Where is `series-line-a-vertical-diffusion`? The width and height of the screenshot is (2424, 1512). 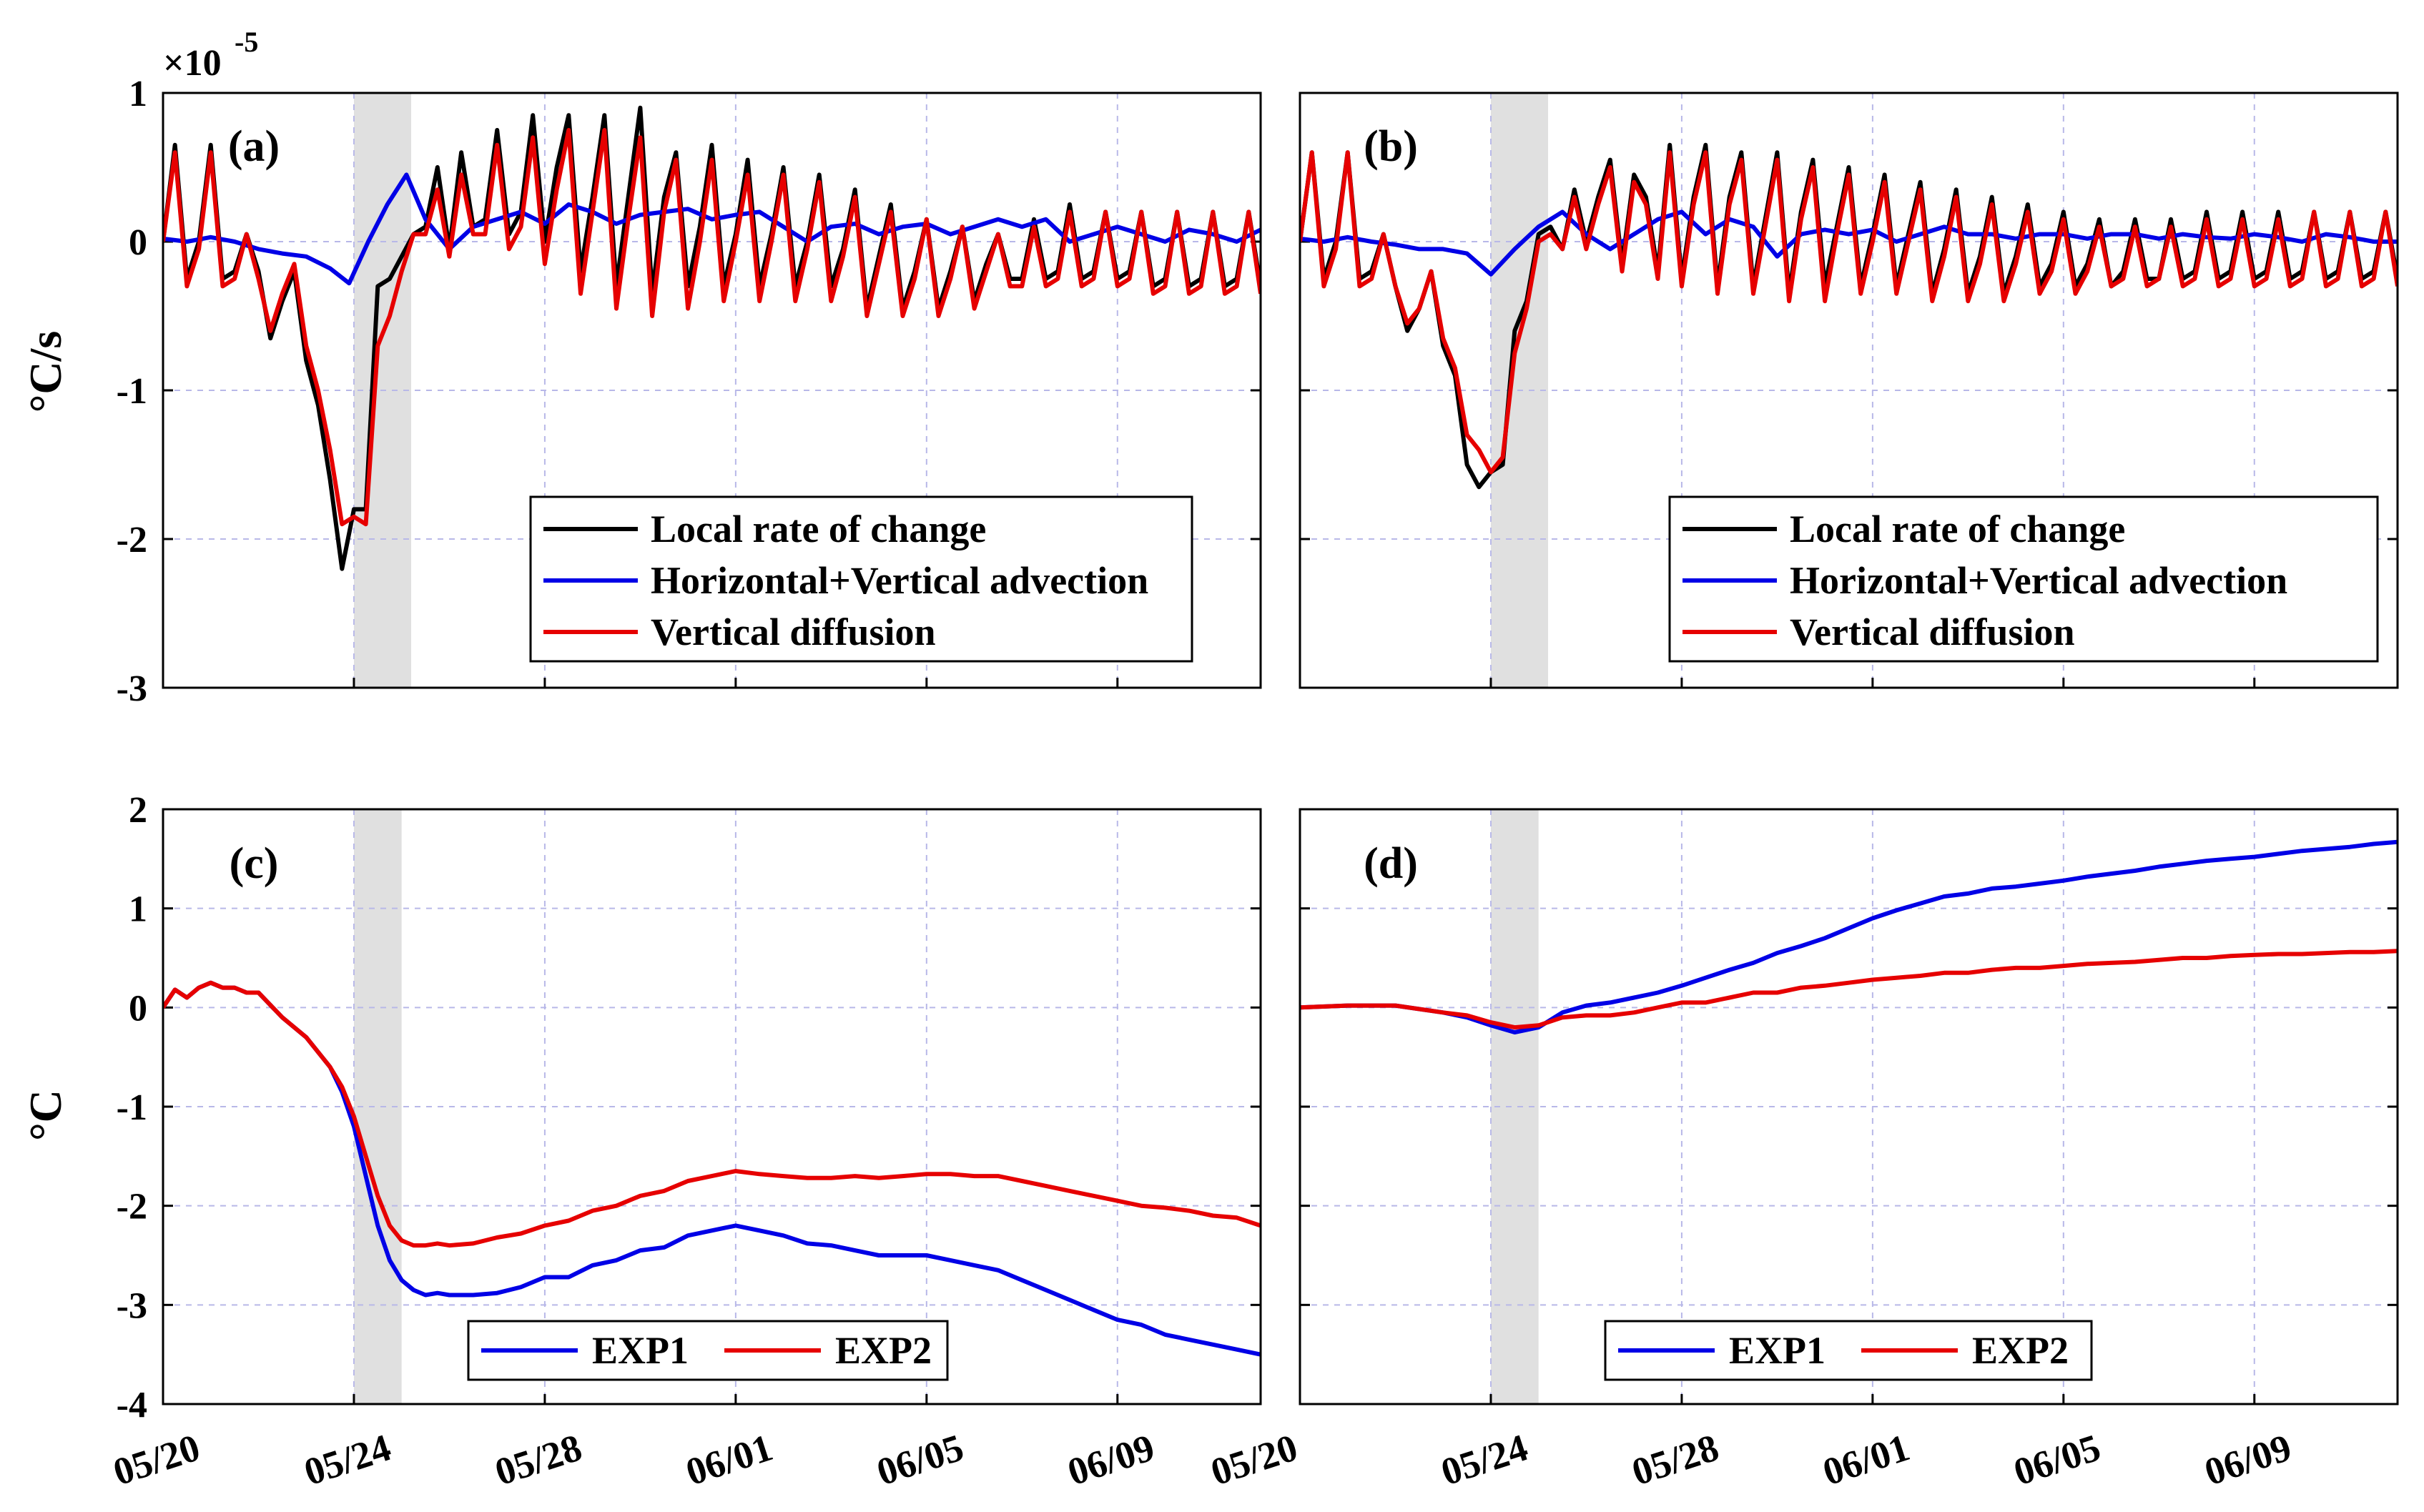 series-line-a-vertical-diffusion is located at coordinates (712, 327).